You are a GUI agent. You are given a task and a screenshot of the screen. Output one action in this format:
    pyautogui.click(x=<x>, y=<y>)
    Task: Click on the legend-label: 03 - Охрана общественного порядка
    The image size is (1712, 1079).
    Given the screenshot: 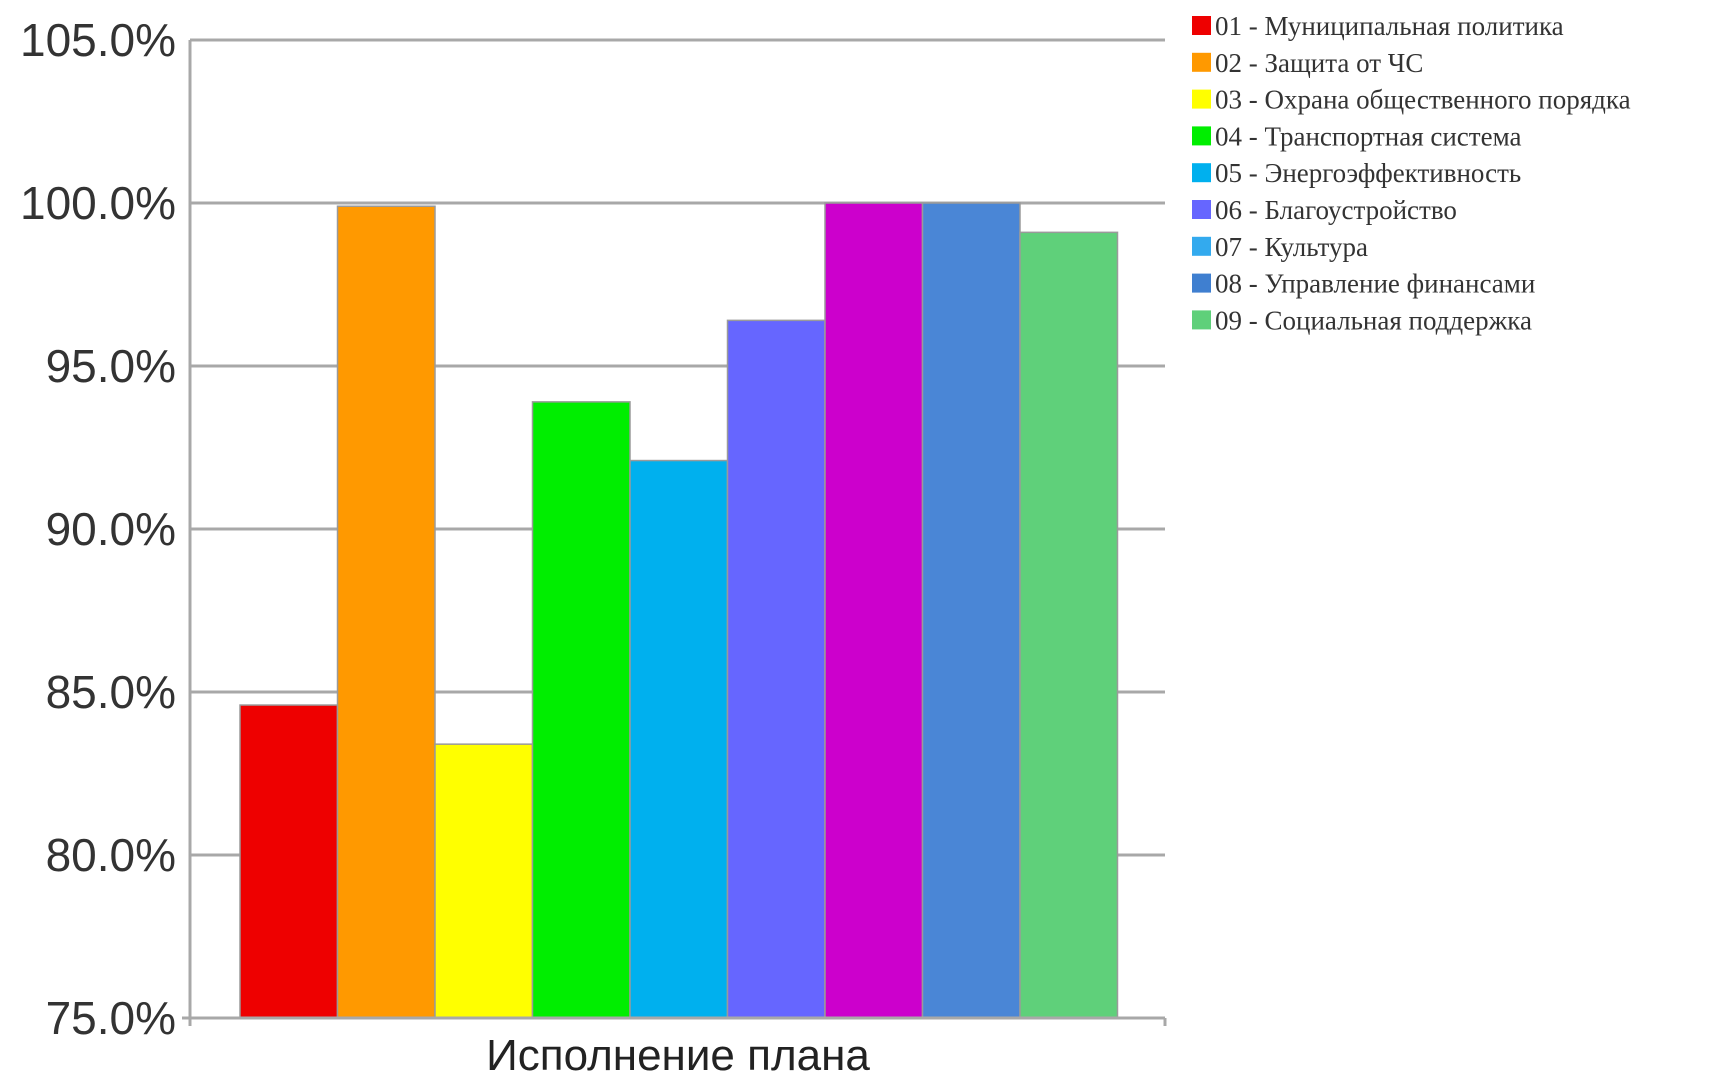 What is the action you would take?
    pyautogui.click(x=1423, y=100)
    